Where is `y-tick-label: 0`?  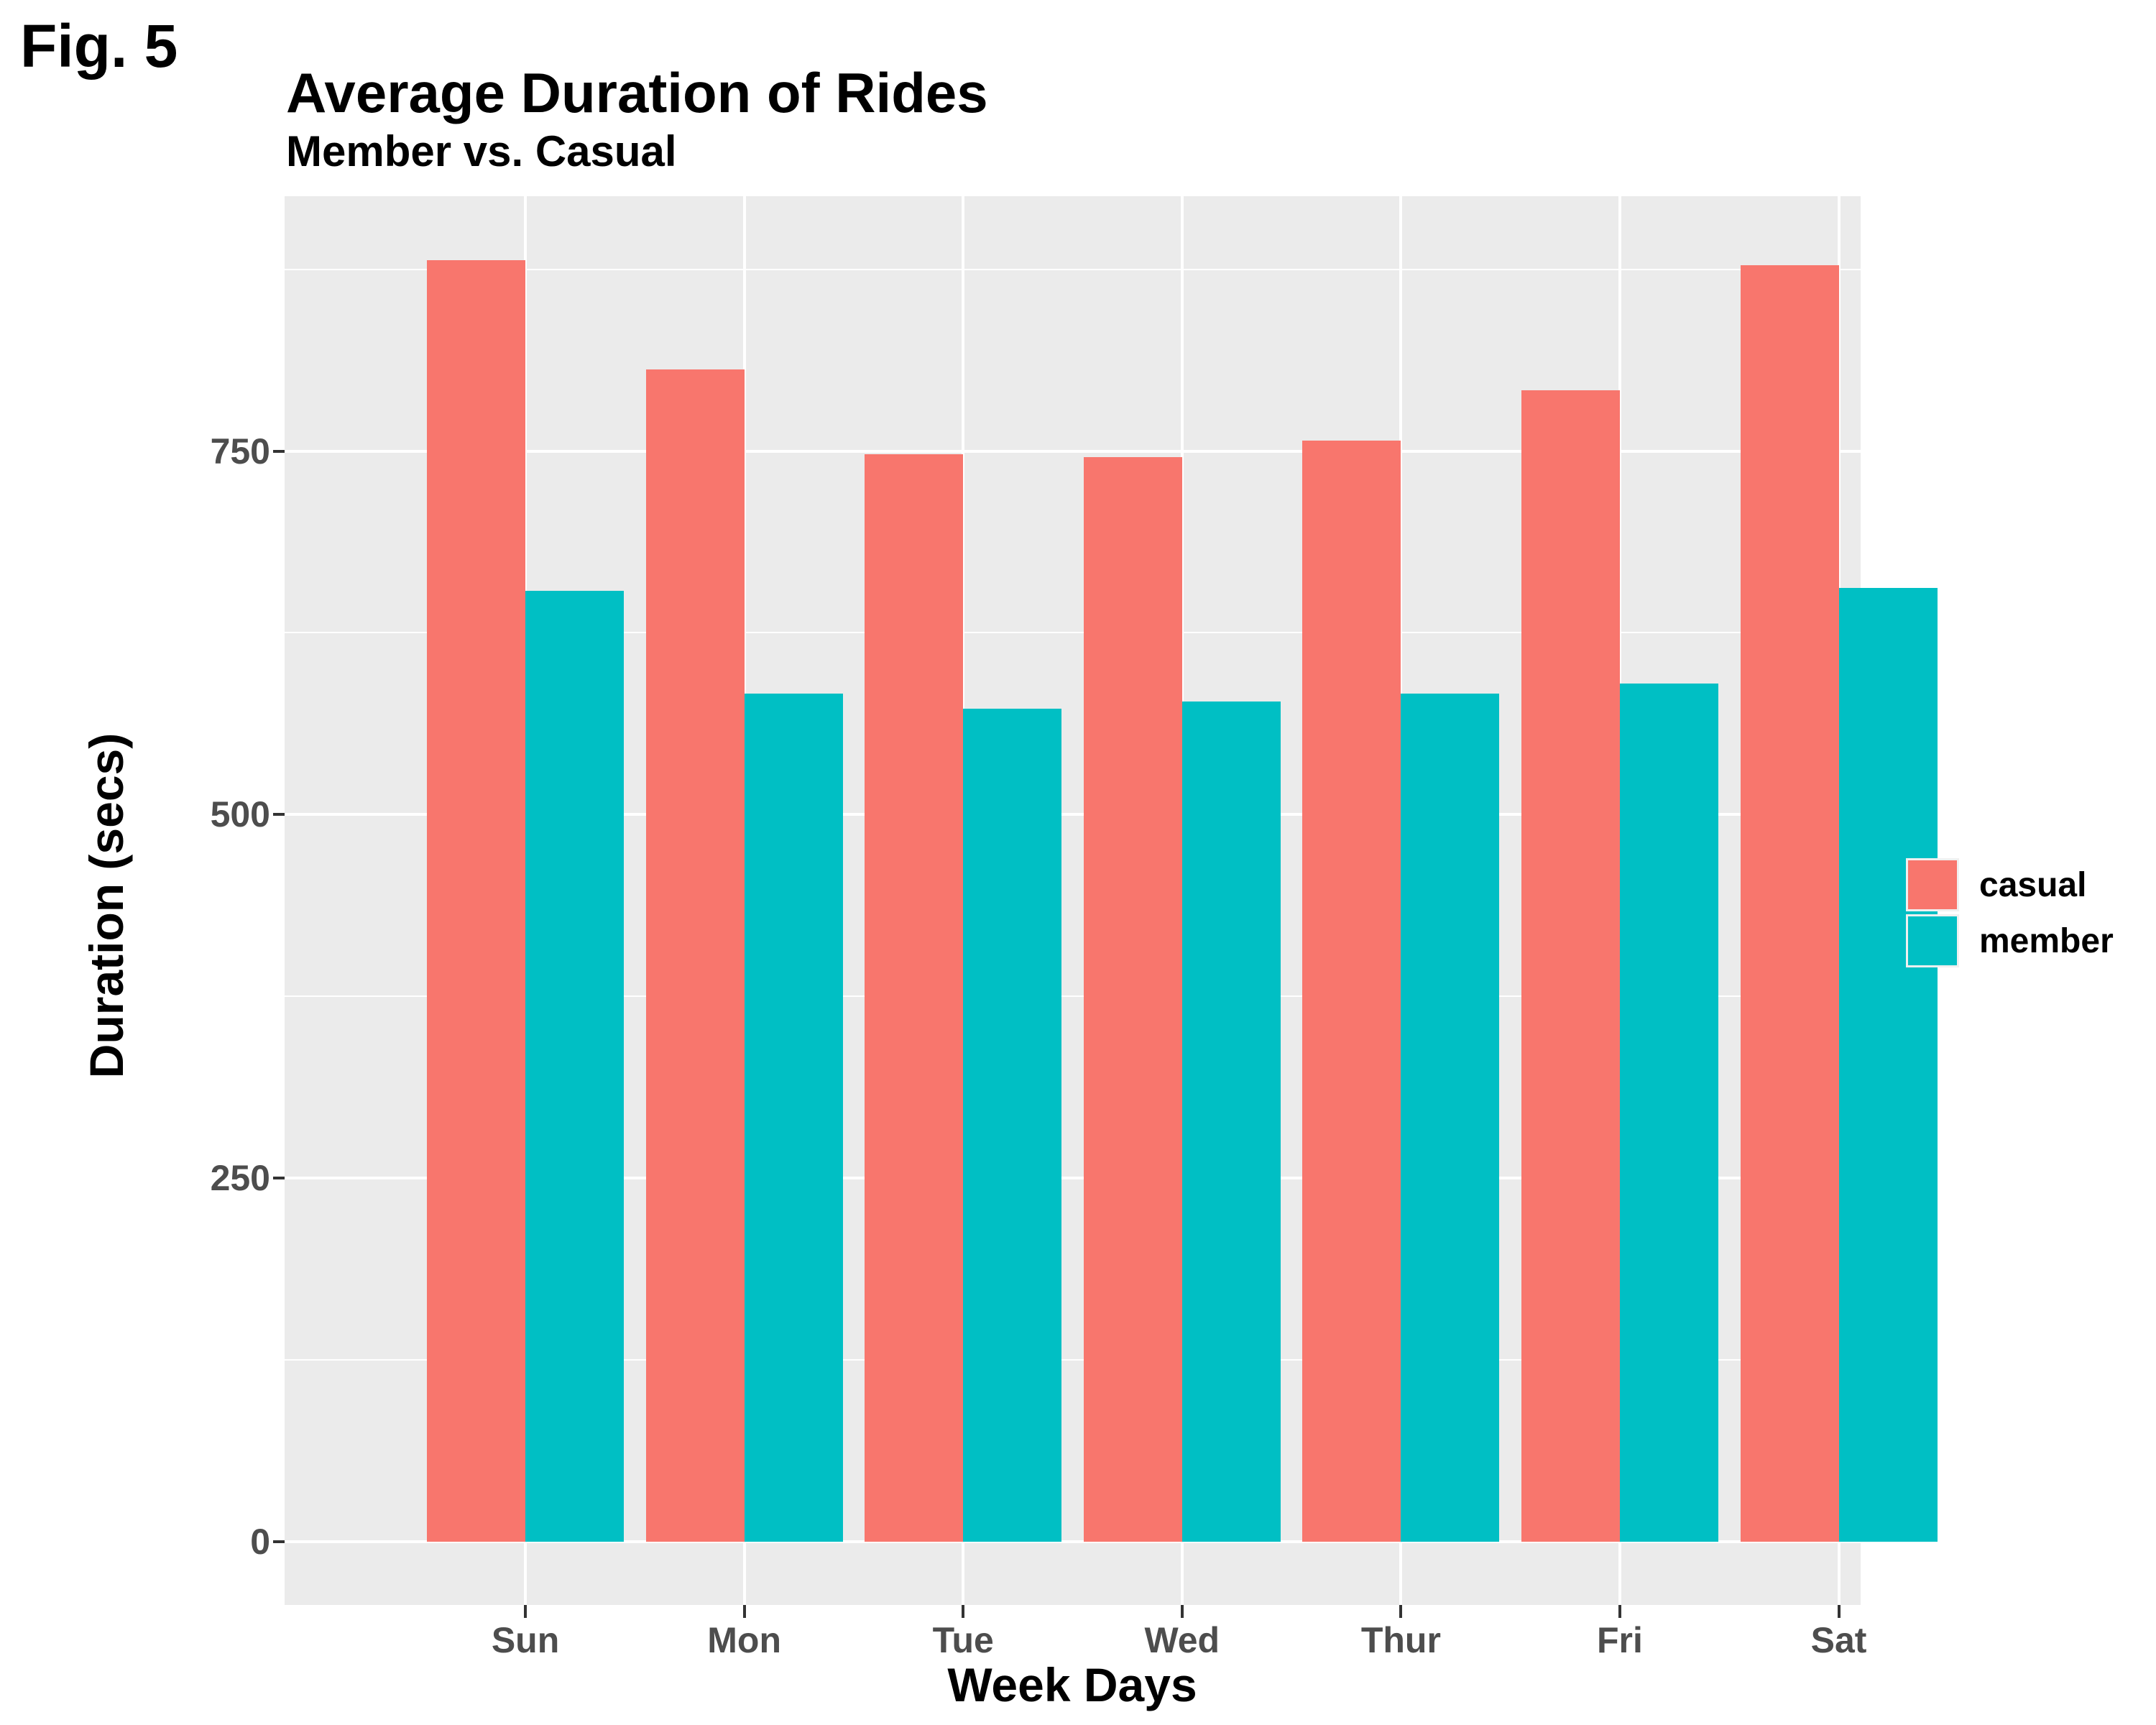 y-tick-label: 0 is located at coordinates (260, 1542).